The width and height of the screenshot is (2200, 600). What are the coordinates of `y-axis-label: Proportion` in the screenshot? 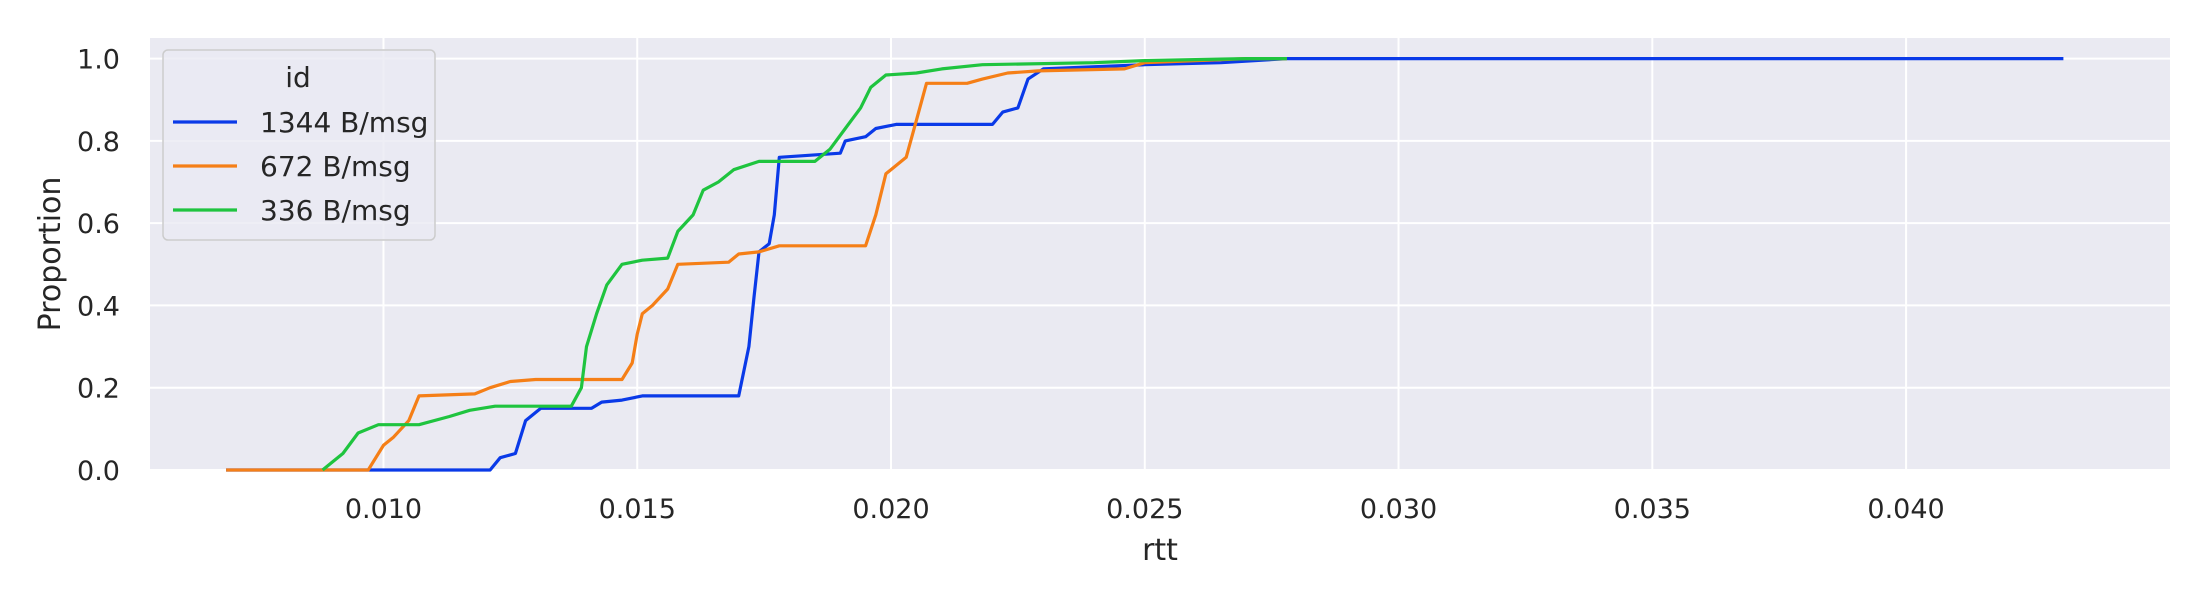 It's located at (50, 254).